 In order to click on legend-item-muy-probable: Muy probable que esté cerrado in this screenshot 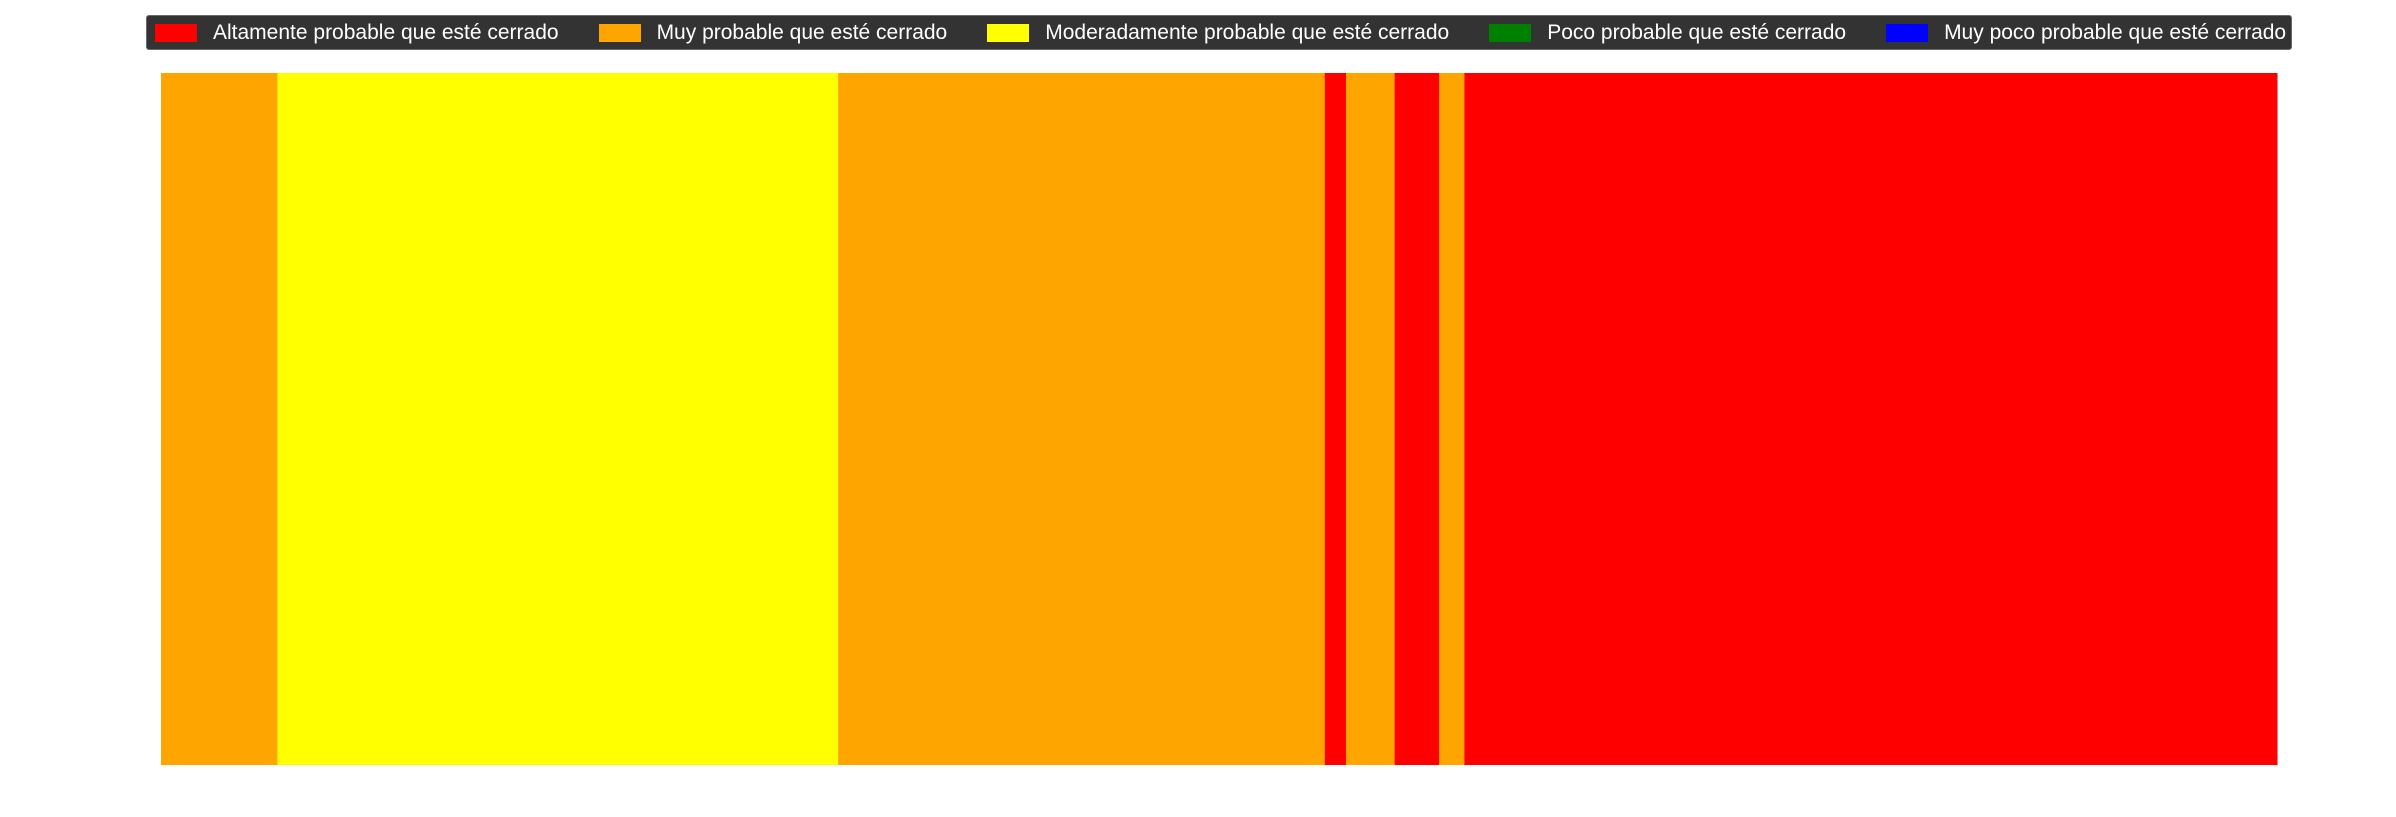, I will do `click(773, 32)`.